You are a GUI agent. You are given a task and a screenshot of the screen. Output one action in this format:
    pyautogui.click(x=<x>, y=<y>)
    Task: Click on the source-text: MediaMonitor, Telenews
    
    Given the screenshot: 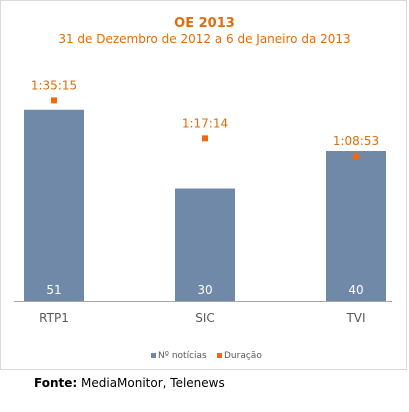 What is the action you would take?
    pyautogui.click(x=153, y=383)
    